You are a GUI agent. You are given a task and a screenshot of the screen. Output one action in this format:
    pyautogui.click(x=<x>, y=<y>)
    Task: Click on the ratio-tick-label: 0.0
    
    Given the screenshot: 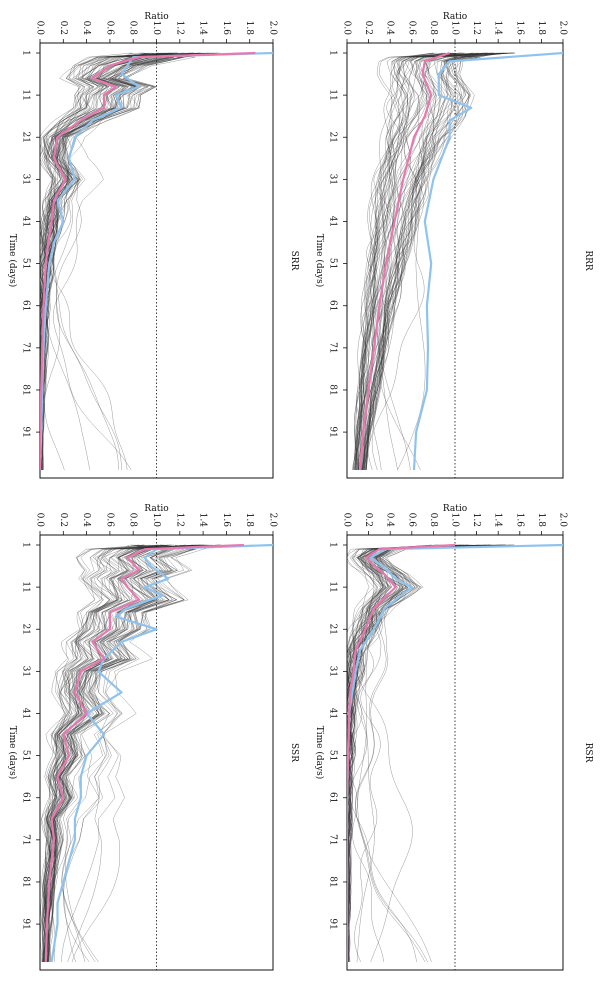 What is the action you would take?
    pyautogui.click(x=347, y=28)
    